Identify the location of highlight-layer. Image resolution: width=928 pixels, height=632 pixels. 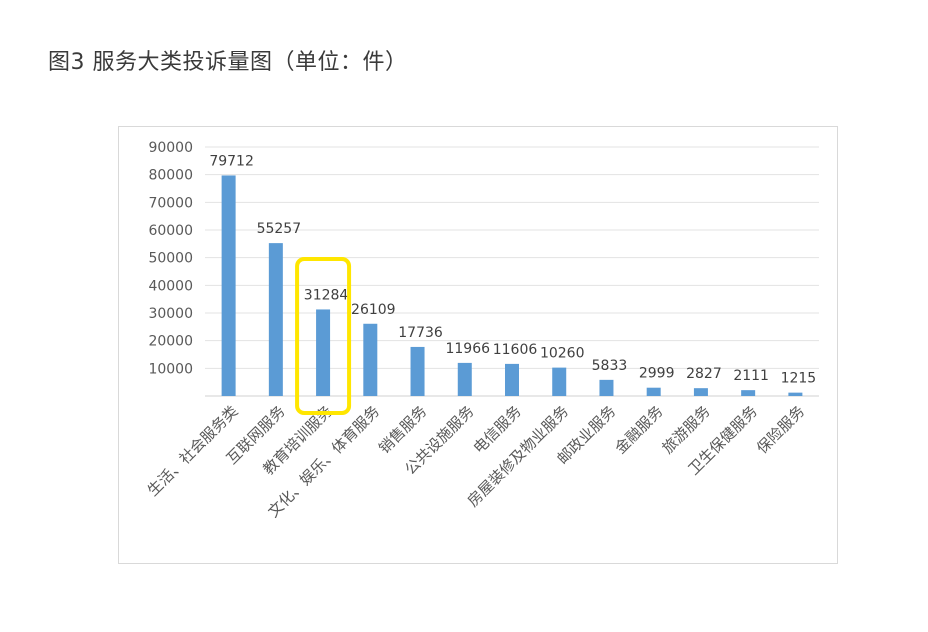
(323, 336).